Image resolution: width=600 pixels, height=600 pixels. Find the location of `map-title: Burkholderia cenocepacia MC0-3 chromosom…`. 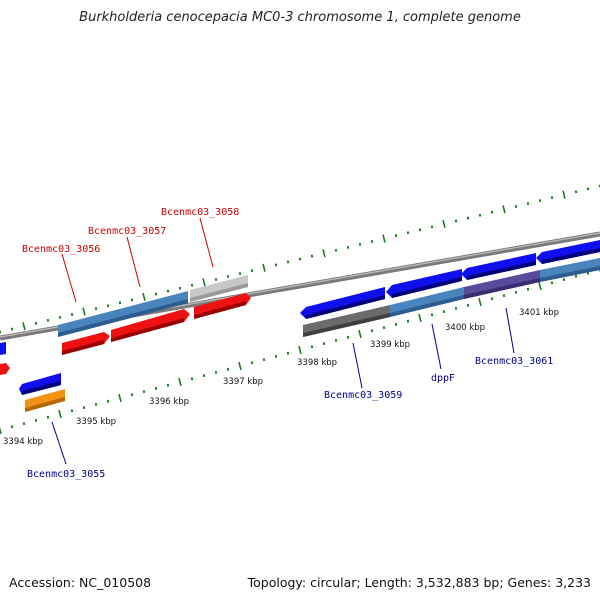

map-title: Burkholderia cenocepacia MC0-3 chromosom… is located at coordinates (300, 17).